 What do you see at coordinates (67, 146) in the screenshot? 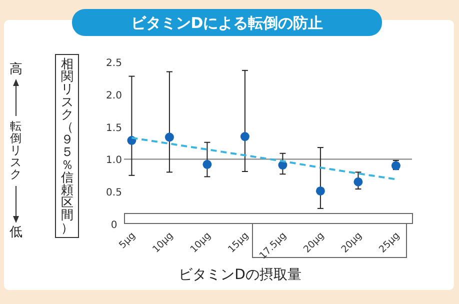
I see `text: 相関リスク（９５％信頼区間）` at bounding box center [67, 146].